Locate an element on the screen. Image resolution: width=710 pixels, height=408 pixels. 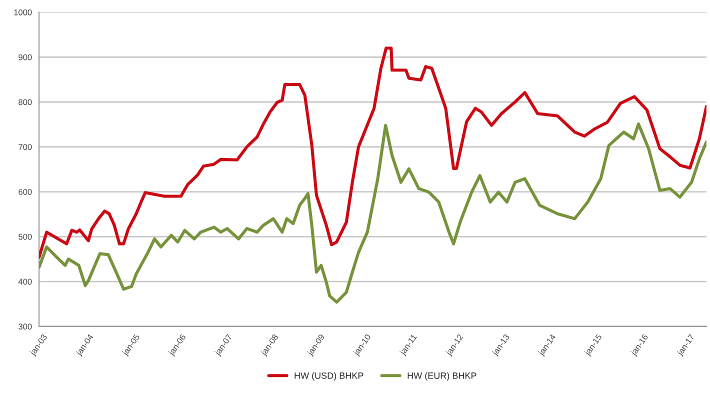
legend-label: HW (EUR) BHKP is located at coordinates (442, 376).